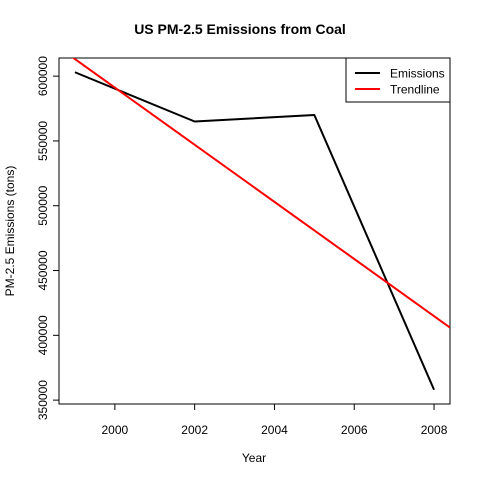 The width and height of the screenshot is (480, 480). I want to click on y-tick-label: 450000, so click(43, 270).